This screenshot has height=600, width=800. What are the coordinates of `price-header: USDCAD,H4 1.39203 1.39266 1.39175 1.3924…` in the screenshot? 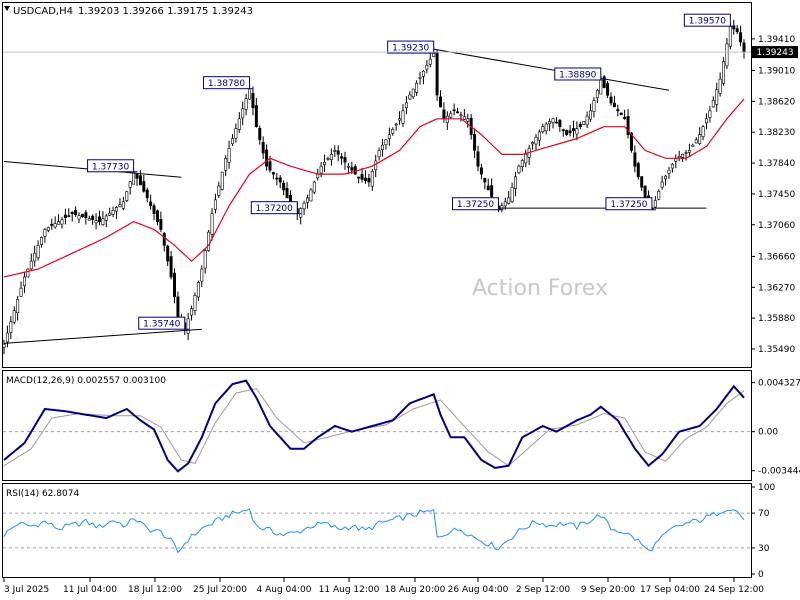 It's located at (128, 11).